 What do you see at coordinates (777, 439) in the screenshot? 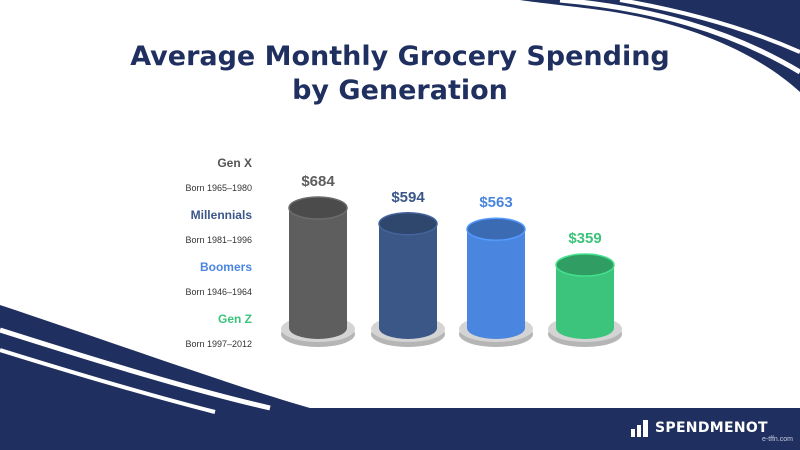
I see `watermark: e-tffn.com` at bounding box center [777, 439].